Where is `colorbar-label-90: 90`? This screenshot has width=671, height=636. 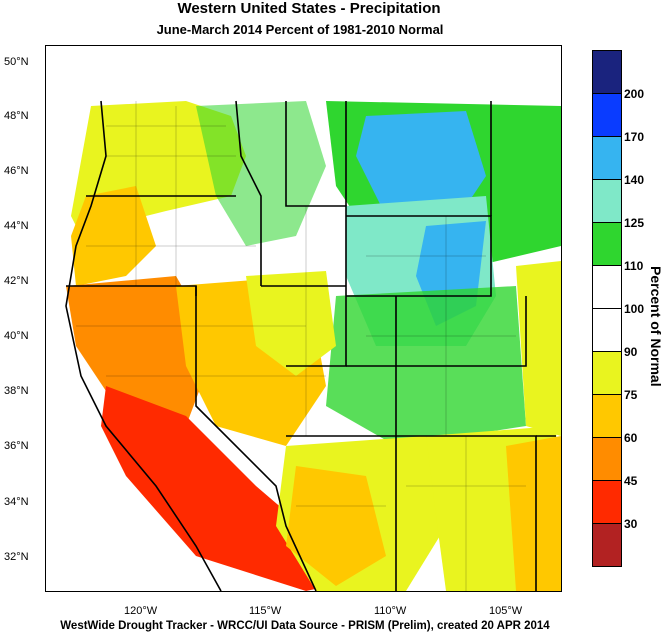
colorbar-label-90: 90 is located at coordinates (631, 352).